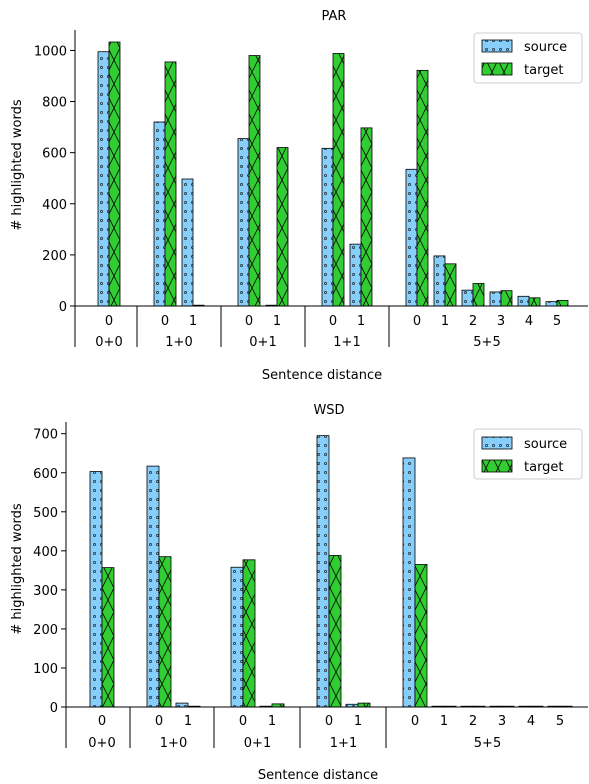  I want to click on chart-par-yticks: 0 200 400 600 800 1000, so click(54, 179).